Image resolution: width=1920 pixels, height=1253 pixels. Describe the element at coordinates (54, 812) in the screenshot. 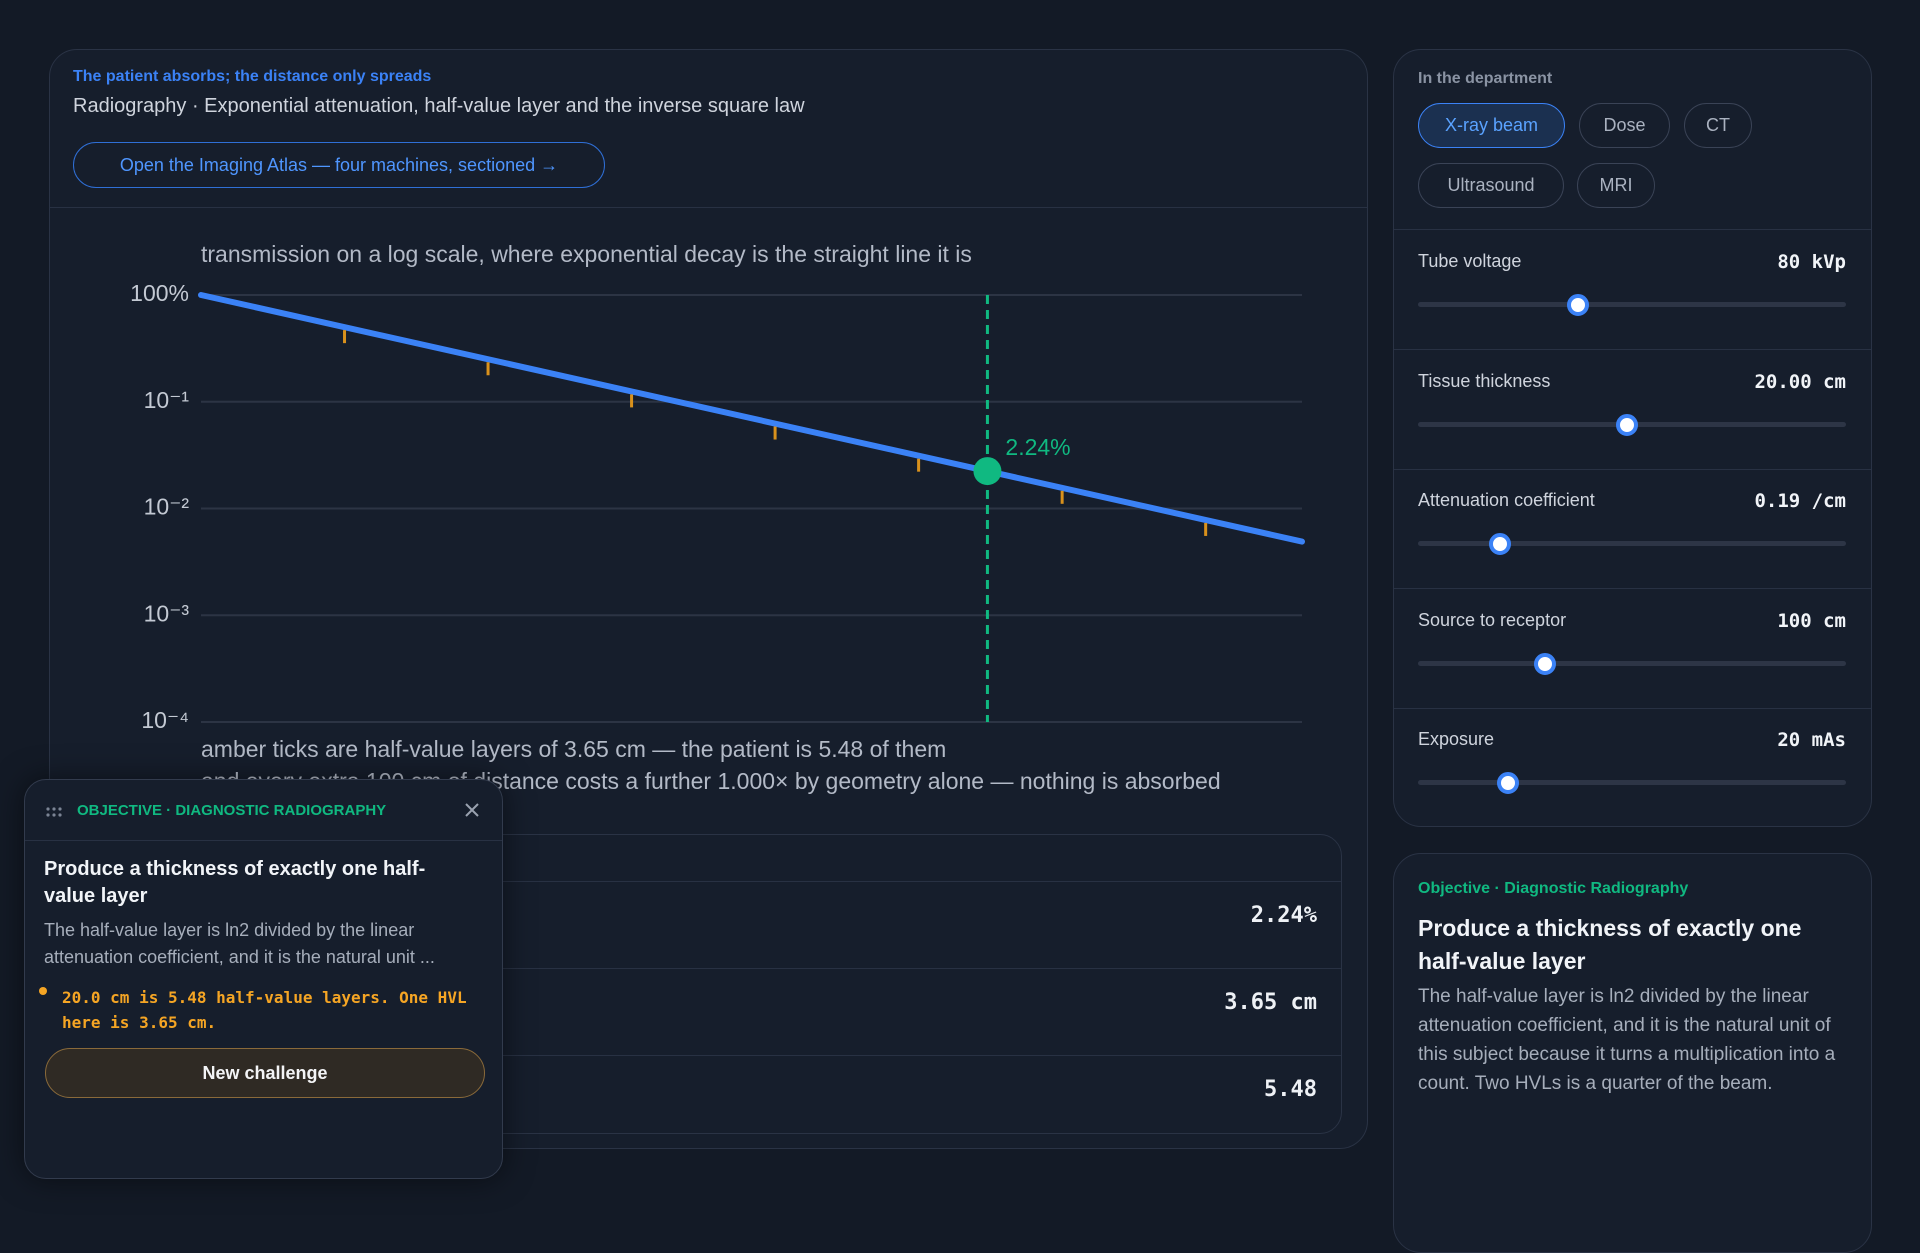

I see `drag-handle` at that location.